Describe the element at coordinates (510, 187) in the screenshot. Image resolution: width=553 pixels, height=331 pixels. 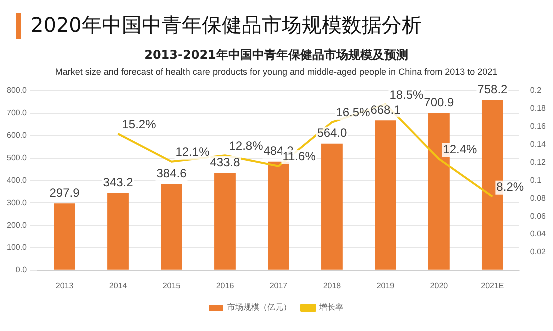
I see `data-label: 8.2%` at that location.